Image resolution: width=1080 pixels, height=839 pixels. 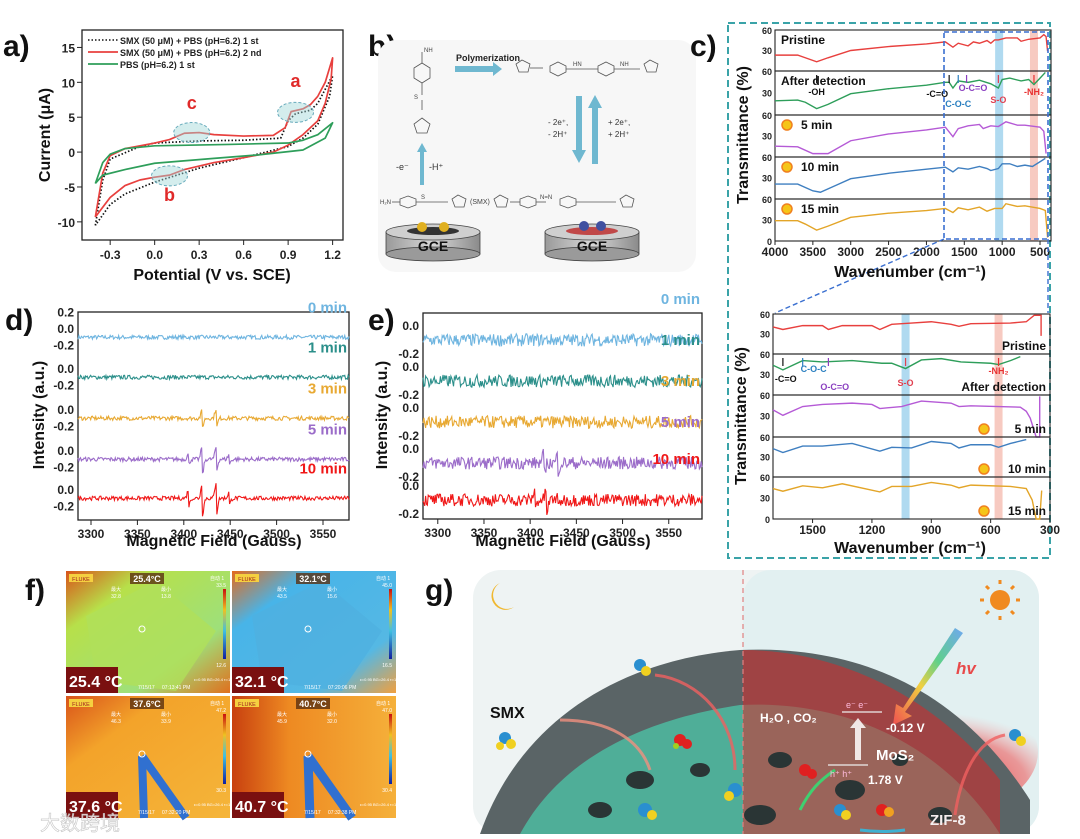 I want to click on max-value: 45.9, so click(x=282, y=722).